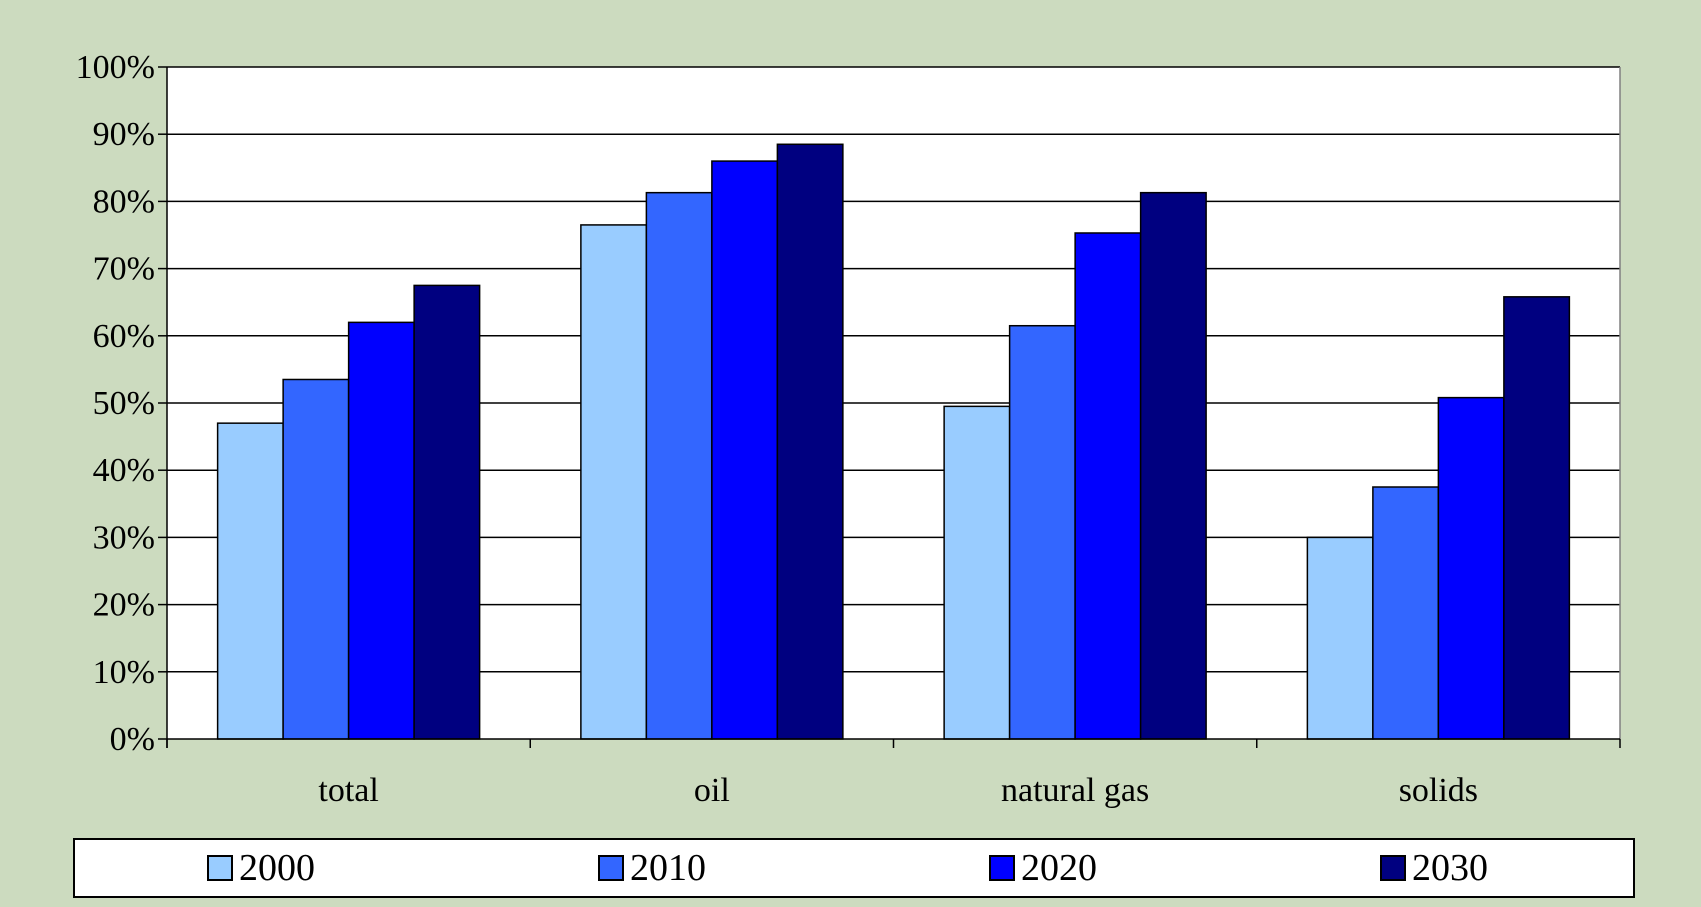  What do you see at coordinates (1075, 790) in the screenshot?
I see `x-tick-label: natural gas` at bounding box center [1075, 790].